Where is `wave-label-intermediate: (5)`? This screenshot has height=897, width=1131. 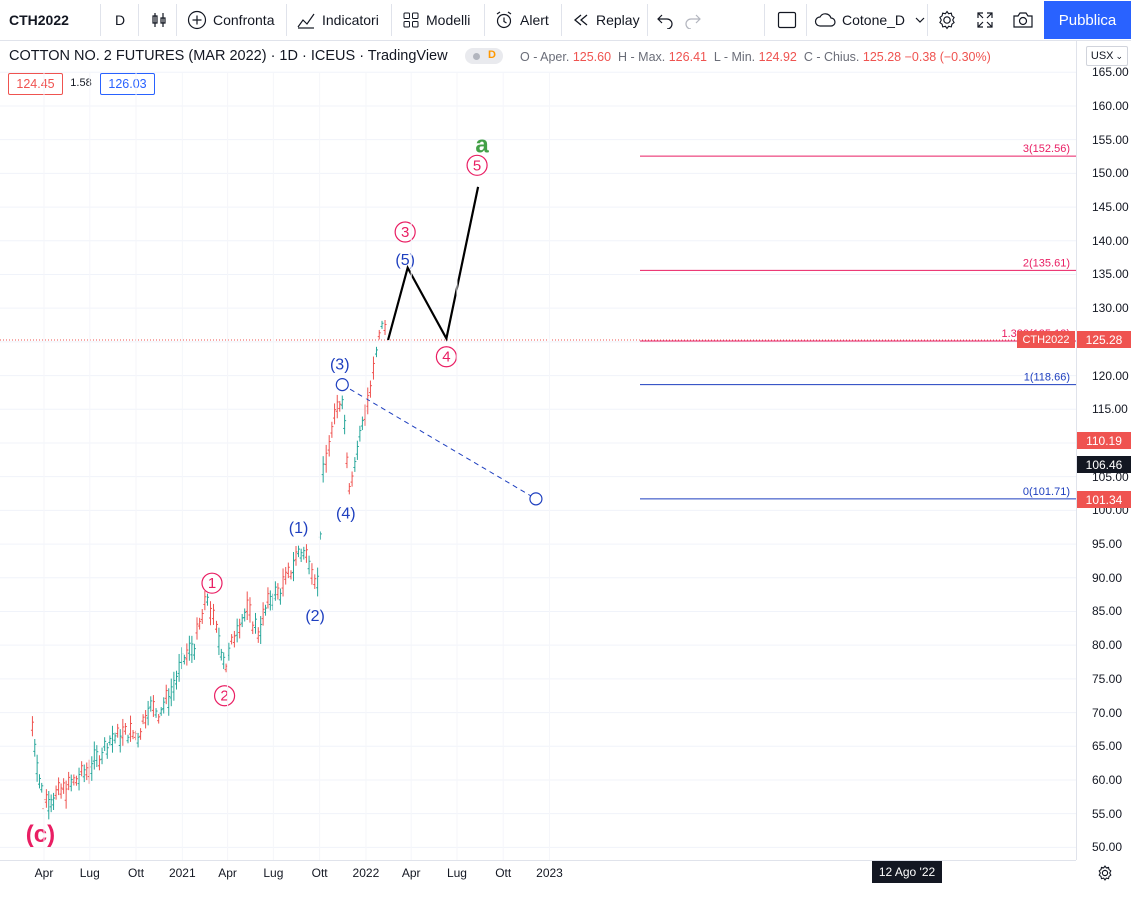 wave-label-intermediate: (5) is located at coordinates (405, 260).